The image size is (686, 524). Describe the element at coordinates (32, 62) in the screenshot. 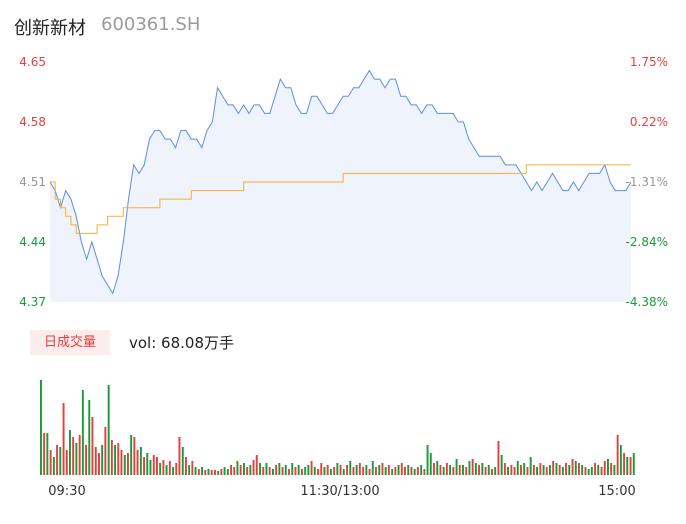

I see `y-tick-left: 4.65` at that location.